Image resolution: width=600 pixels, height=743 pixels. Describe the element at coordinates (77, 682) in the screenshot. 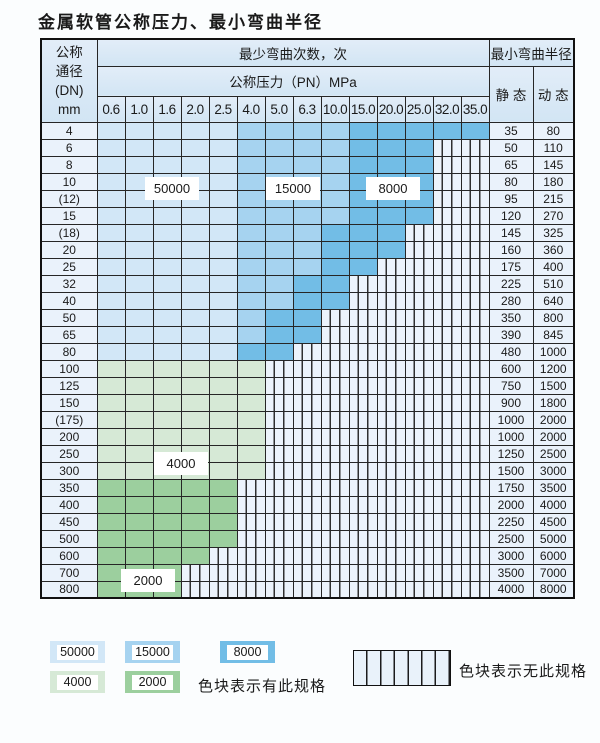

I see `legend-swatch-4000: 4000` at that location.